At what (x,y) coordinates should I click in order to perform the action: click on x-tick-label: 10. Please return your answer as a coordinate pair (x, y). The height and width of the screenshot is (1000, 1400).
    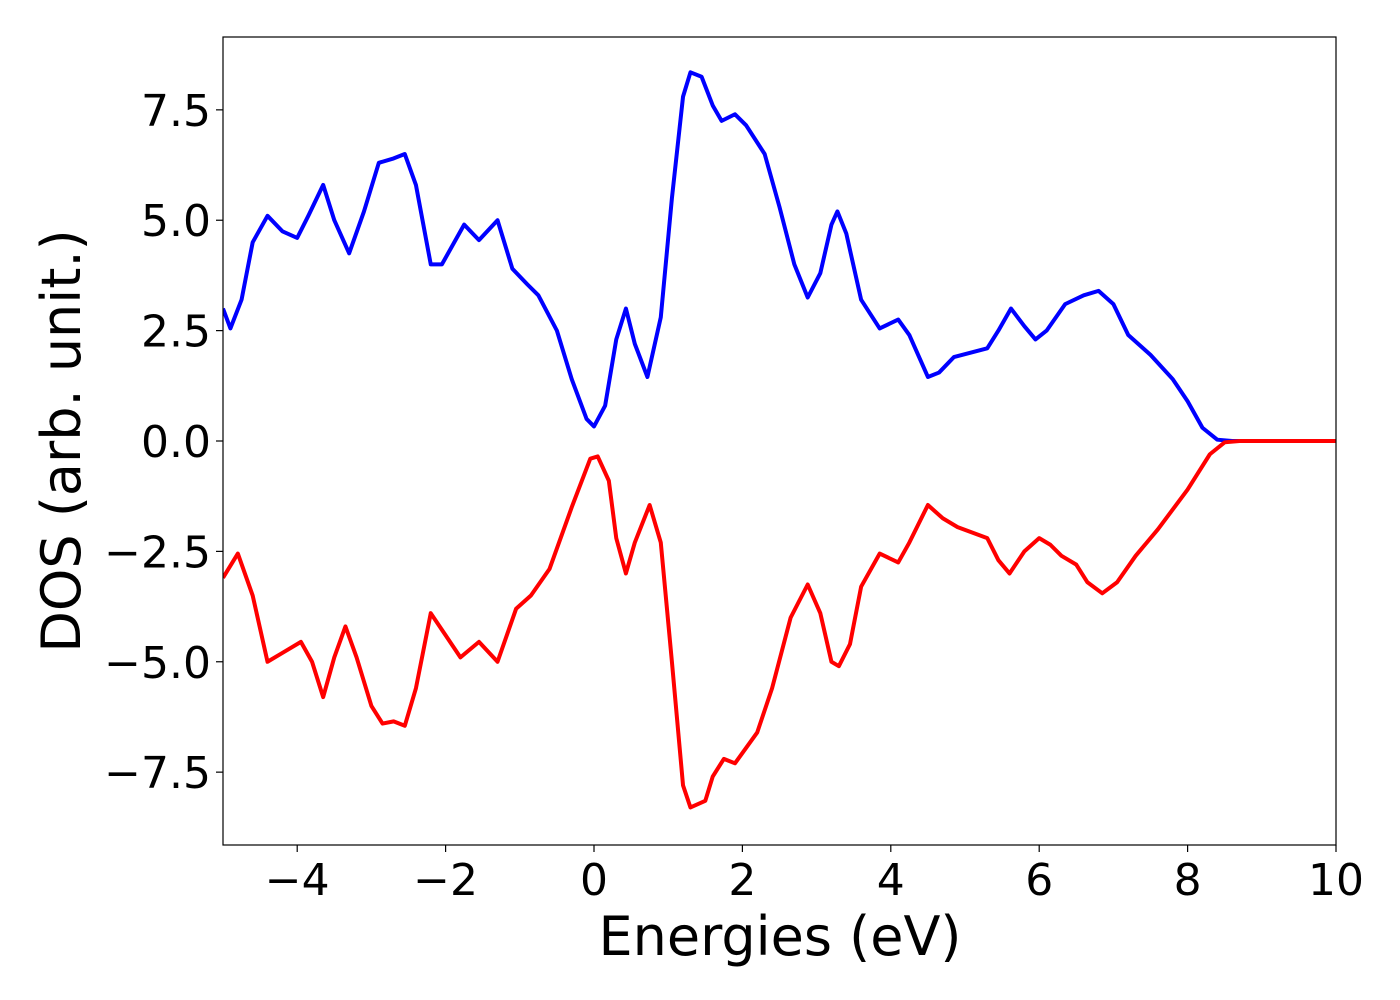
    Looking at the image, I should click on (1336, 880).